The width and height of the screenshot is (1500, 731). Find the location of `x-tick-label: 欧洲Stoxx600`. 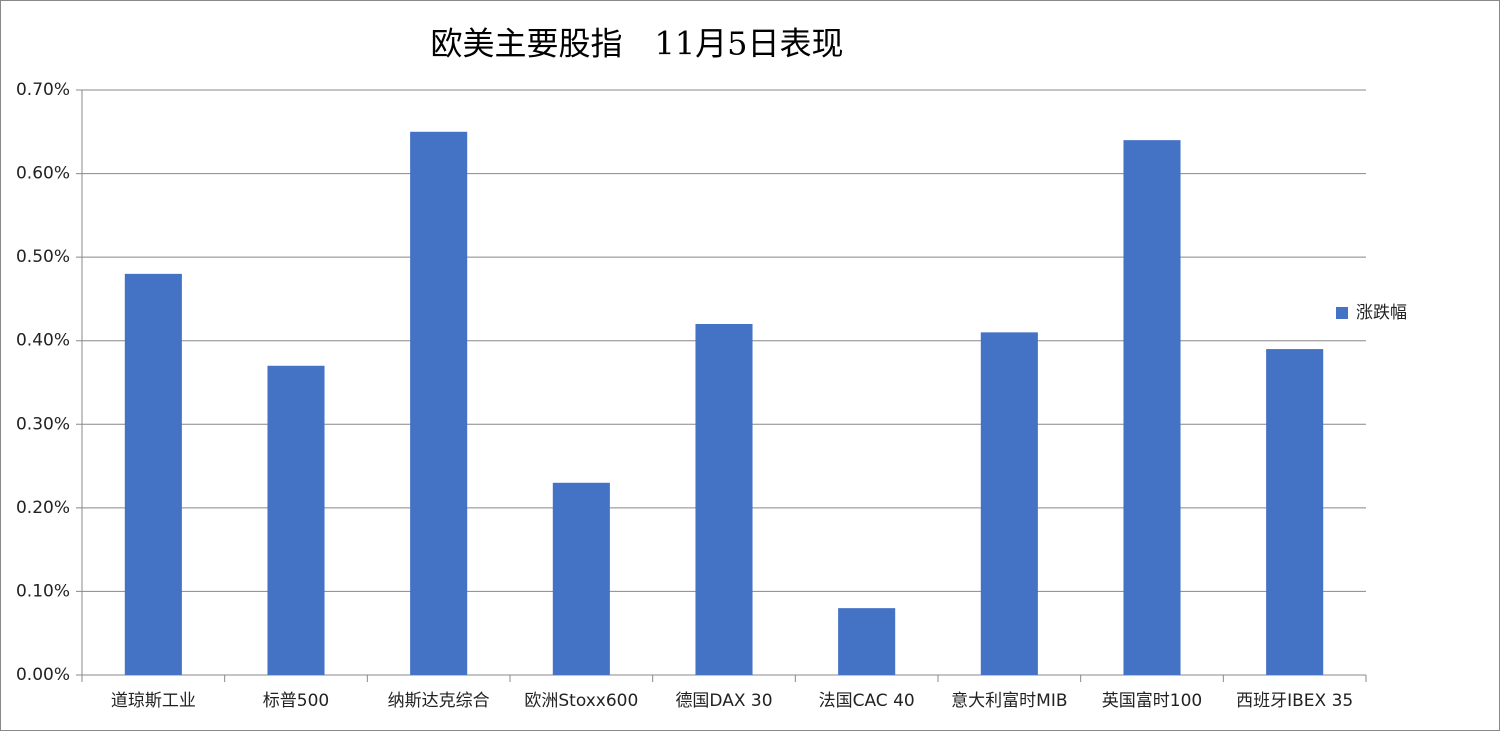

x-tick-label: 欧洲Stoxx600 is located at coordinates (581, 701).